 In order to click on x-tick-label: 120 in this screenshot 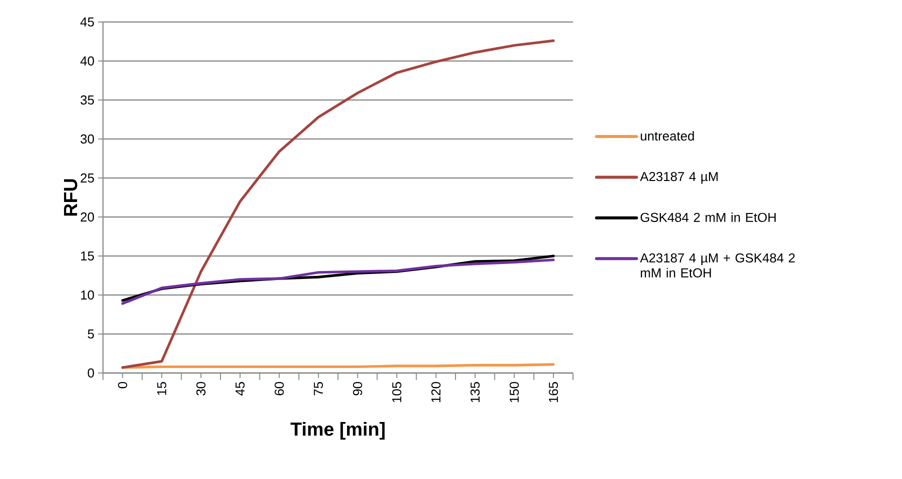, I will do `click(436, 392)`.